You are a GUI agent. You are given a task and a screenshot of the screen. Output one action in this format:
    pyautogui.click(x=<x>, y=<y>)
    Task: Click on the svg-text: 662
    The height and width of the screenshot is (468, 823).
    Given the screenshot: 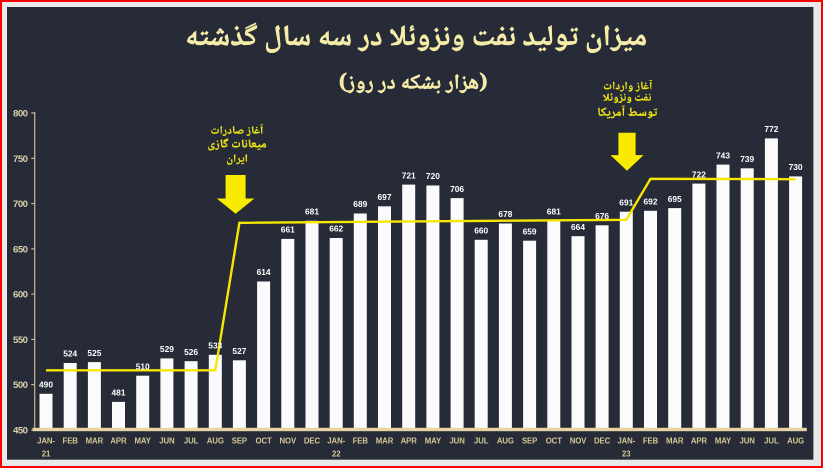 What is the action you would take?
    pyautogui.click(x=336, y=229)
    